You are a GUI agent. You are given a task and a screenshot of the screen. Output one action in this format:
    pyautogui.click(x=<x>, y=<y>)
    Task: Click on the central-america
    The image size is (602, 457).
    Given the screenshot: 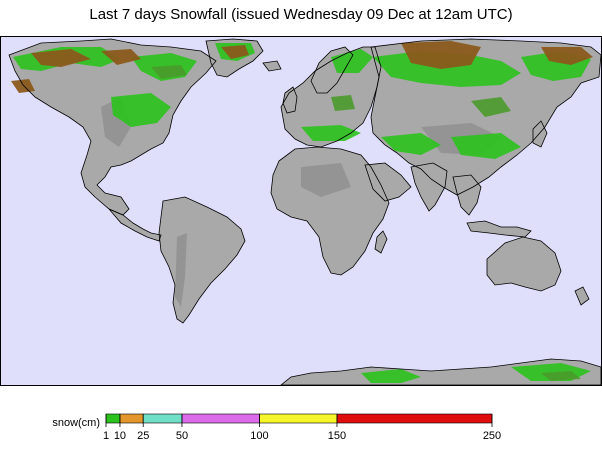 What is the action you would take?
    pyautogui.click(x=135, y=225)
    